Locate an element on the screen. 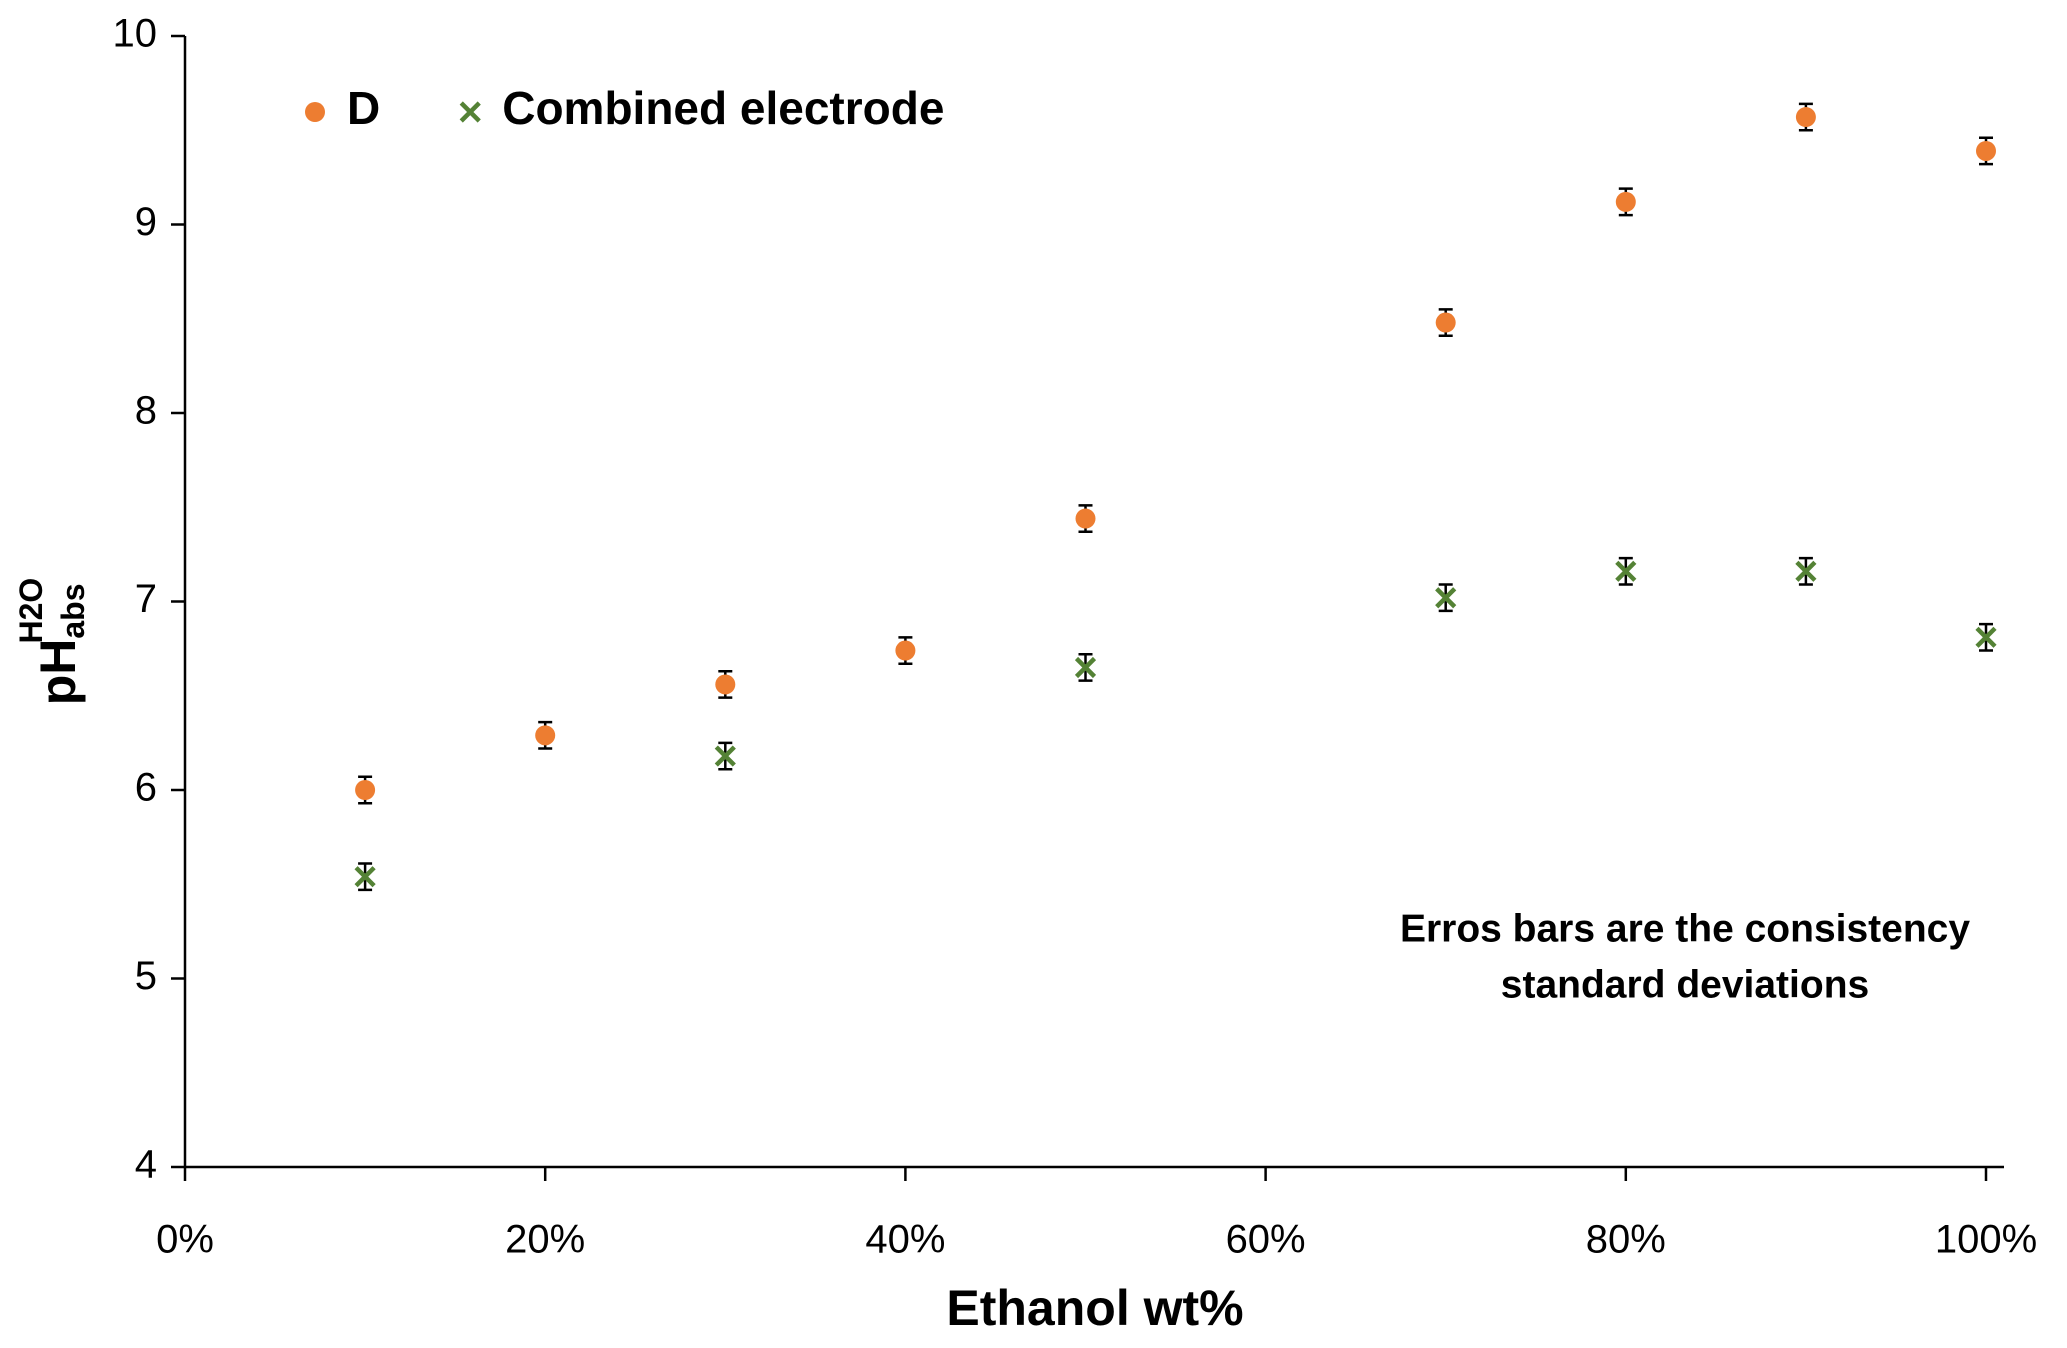 The height and width of the screenshot is (1348, 2067). x-tick-label: 0% is located at coordinates (185, 1240).